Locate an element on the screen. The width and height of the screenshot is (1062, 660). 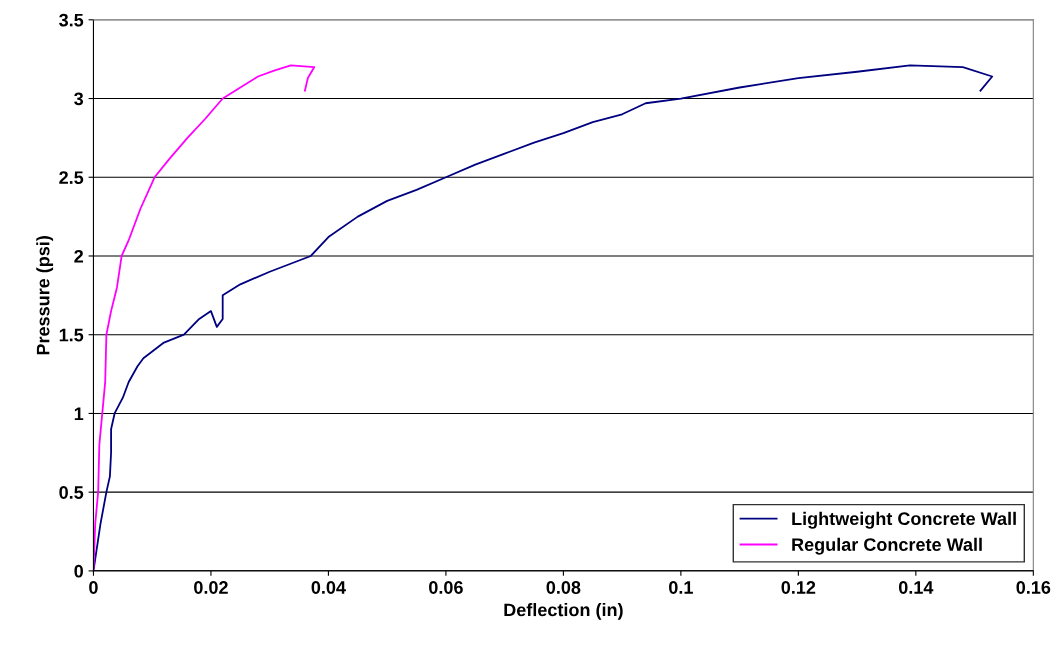
x-tick-label: 0.14 is located at coordinates (916, 587).